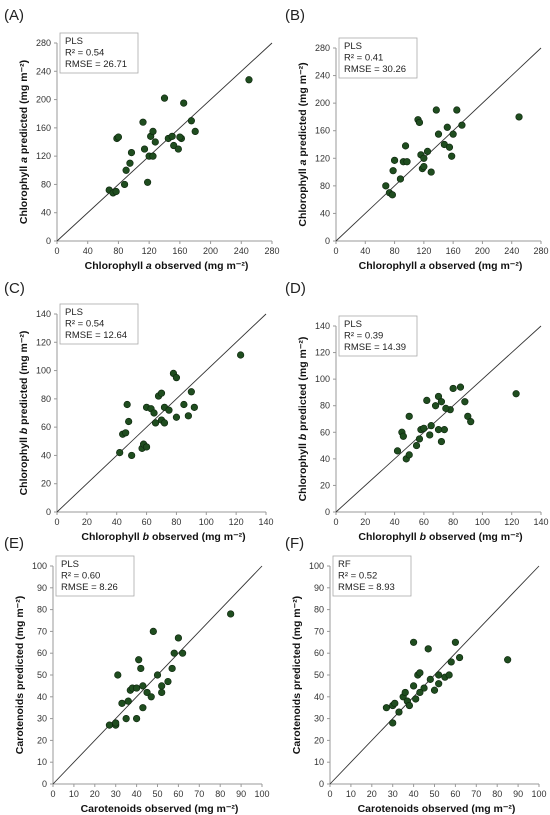 This screenshot has width=550, height=815. I want to click on y-tick-label: 200, so click(322, 103).